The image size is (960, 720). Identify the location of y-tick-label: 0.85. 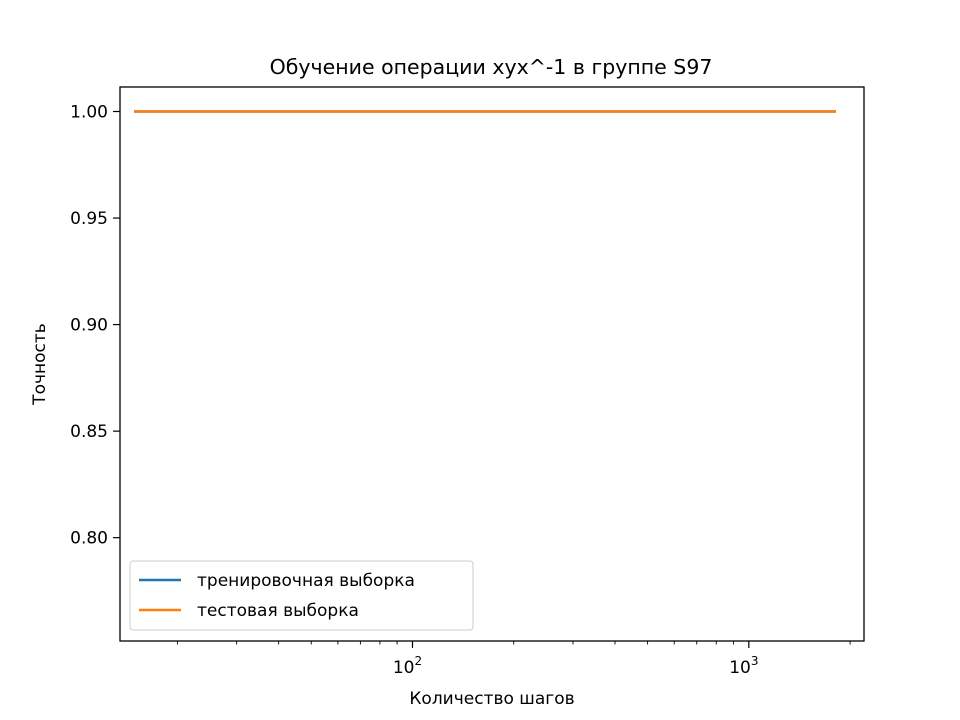
(89, 432).